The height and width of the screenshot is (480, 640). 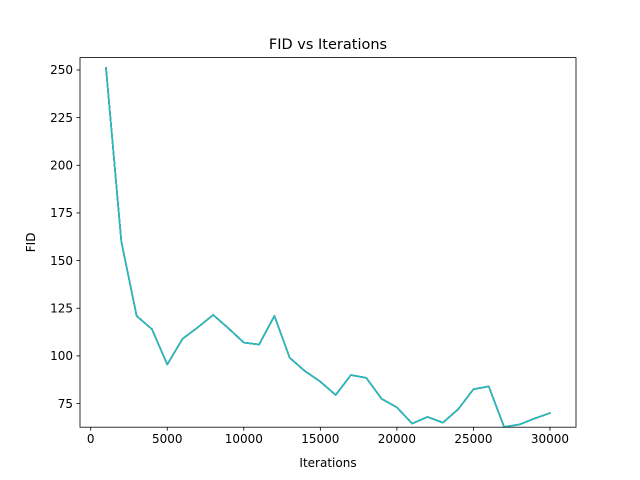 What do you see at coordinates (327, 463) in the screenshot?
I see `x-axis-label: Iterations` at bounding box center [327, 463].